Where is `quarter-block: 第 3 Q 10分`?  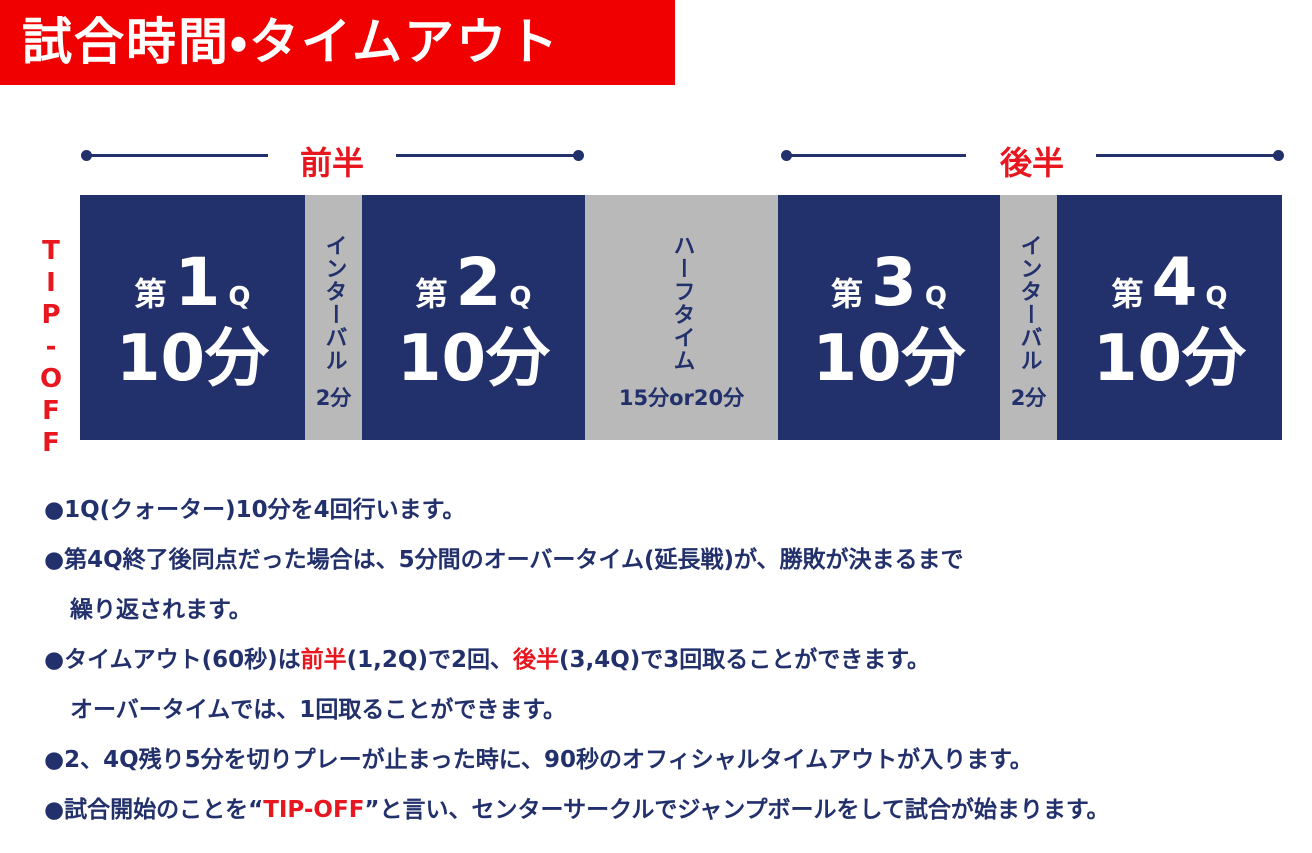 quarter-block: 第 3 Q 10分 is located at coordinates (889, 317).